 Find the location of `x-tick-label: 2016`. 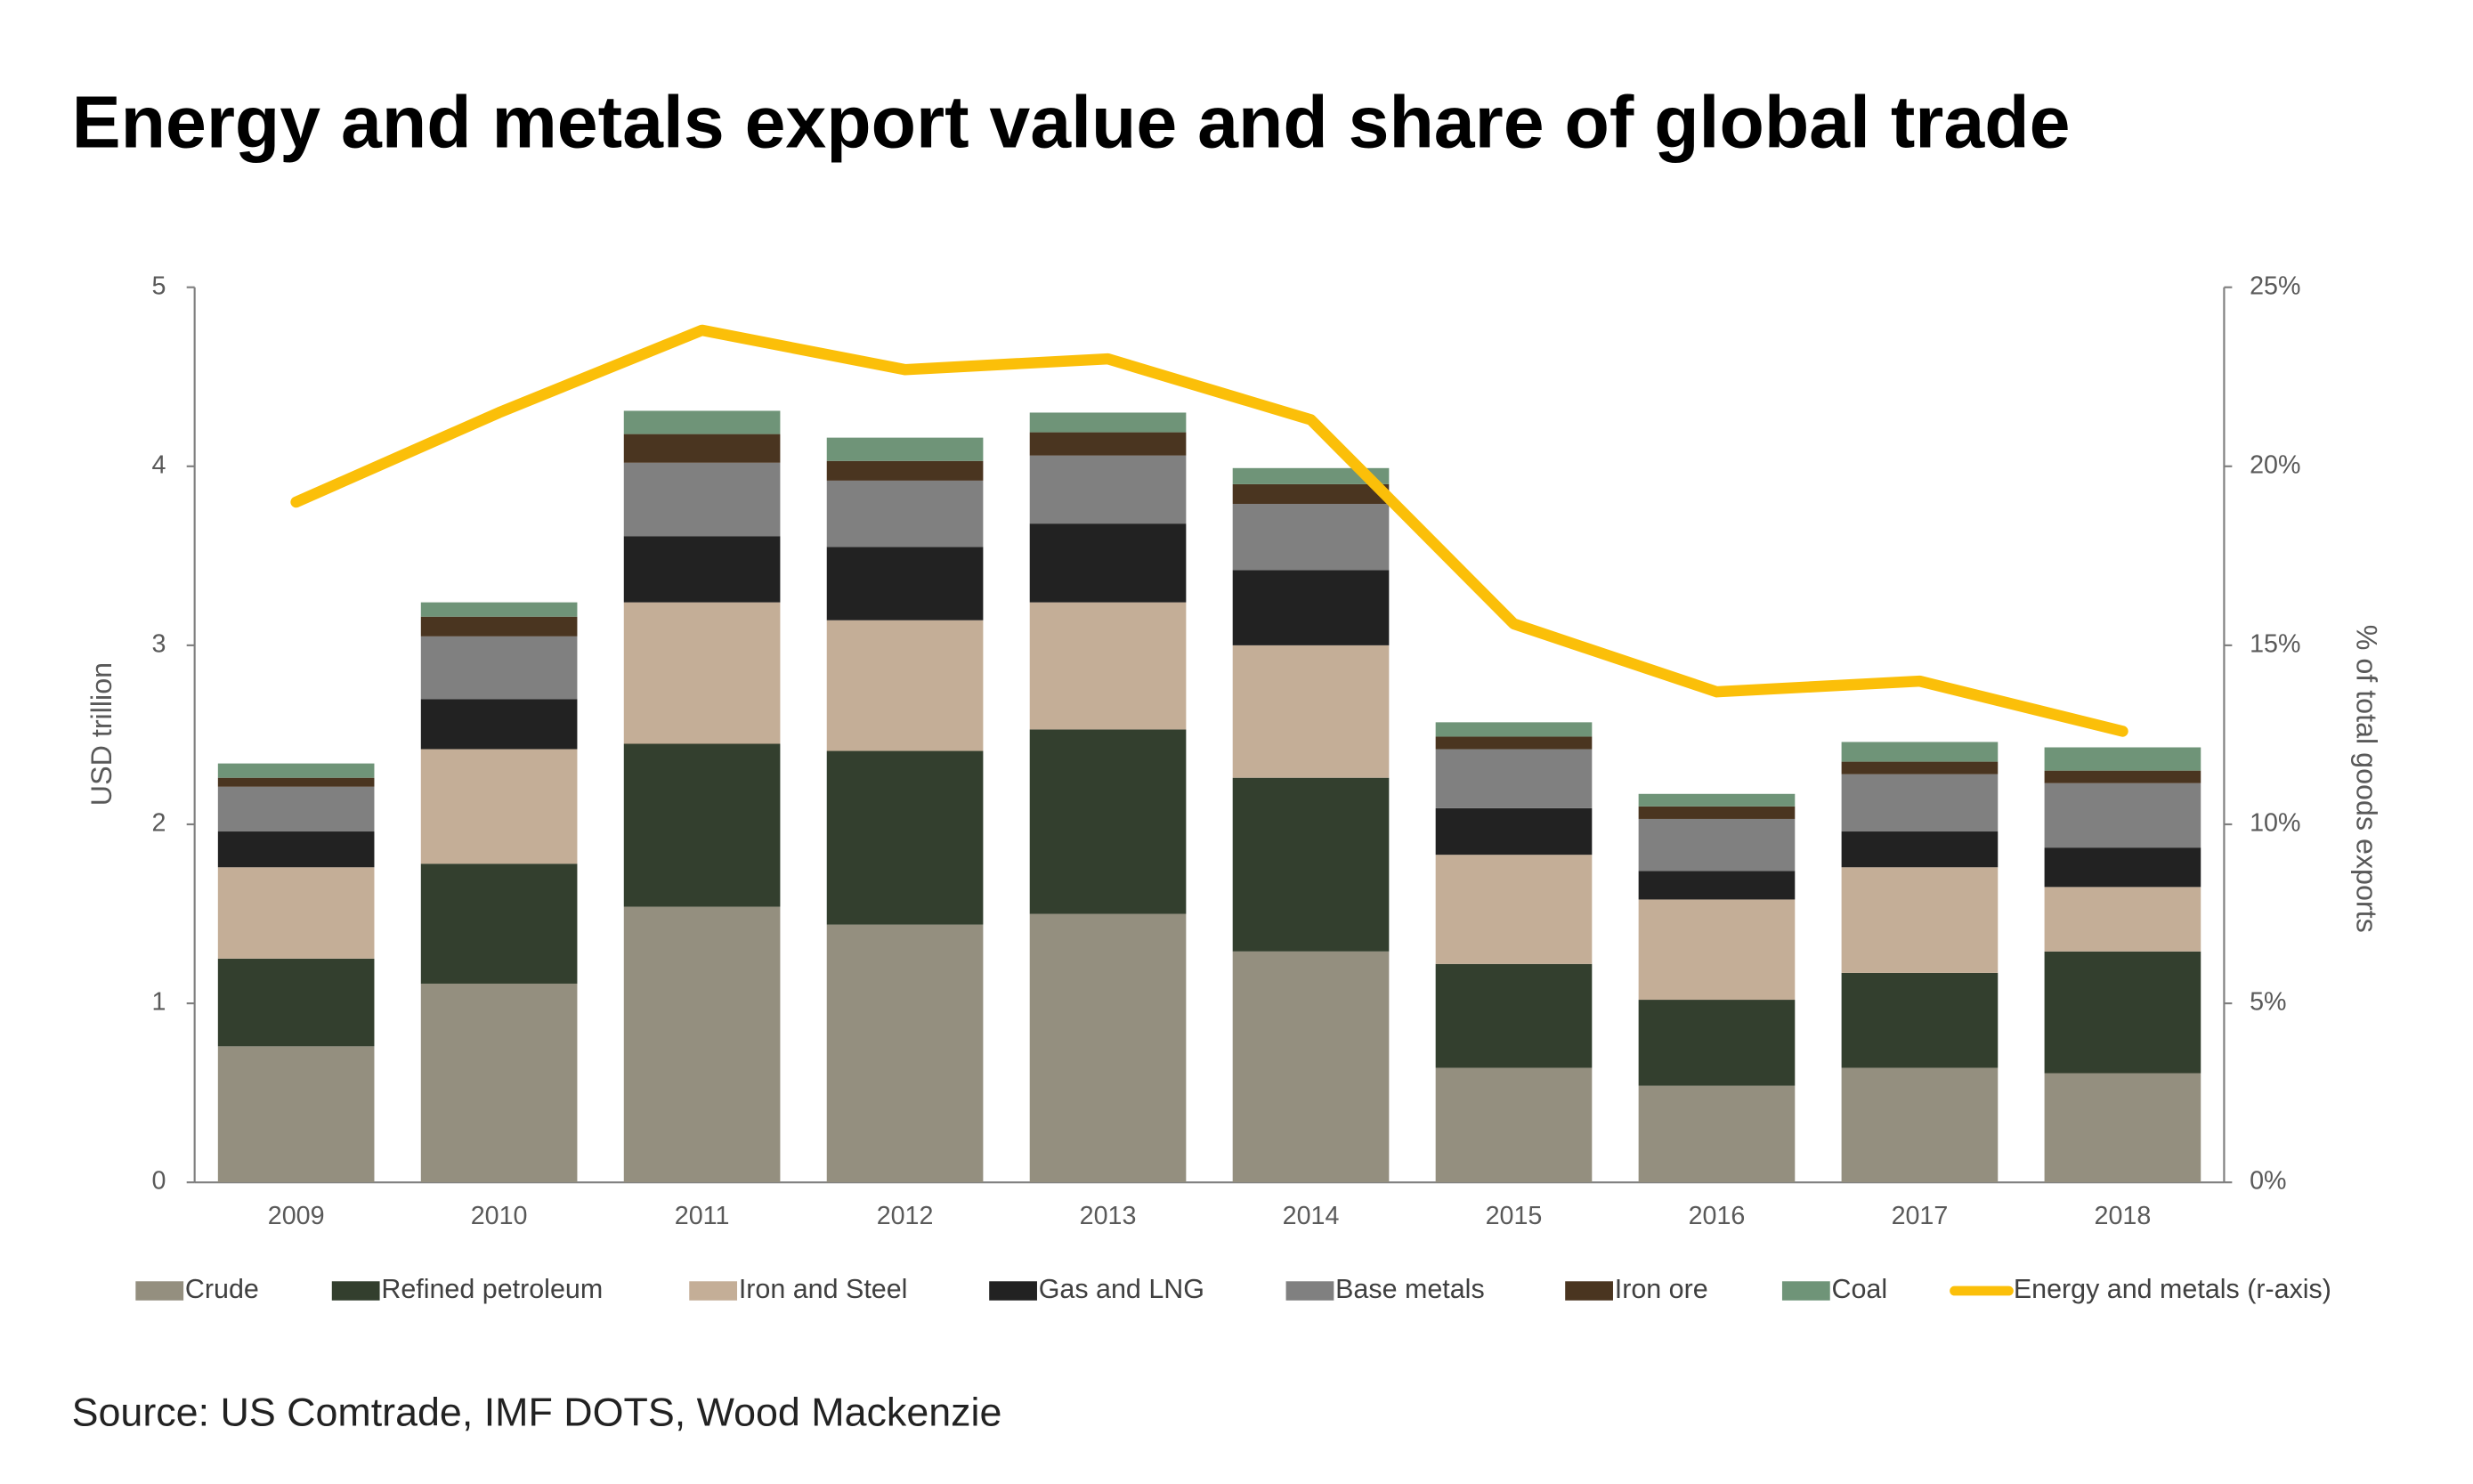

x-tick-label: 2016 is located at coordinates (1717, 1216).